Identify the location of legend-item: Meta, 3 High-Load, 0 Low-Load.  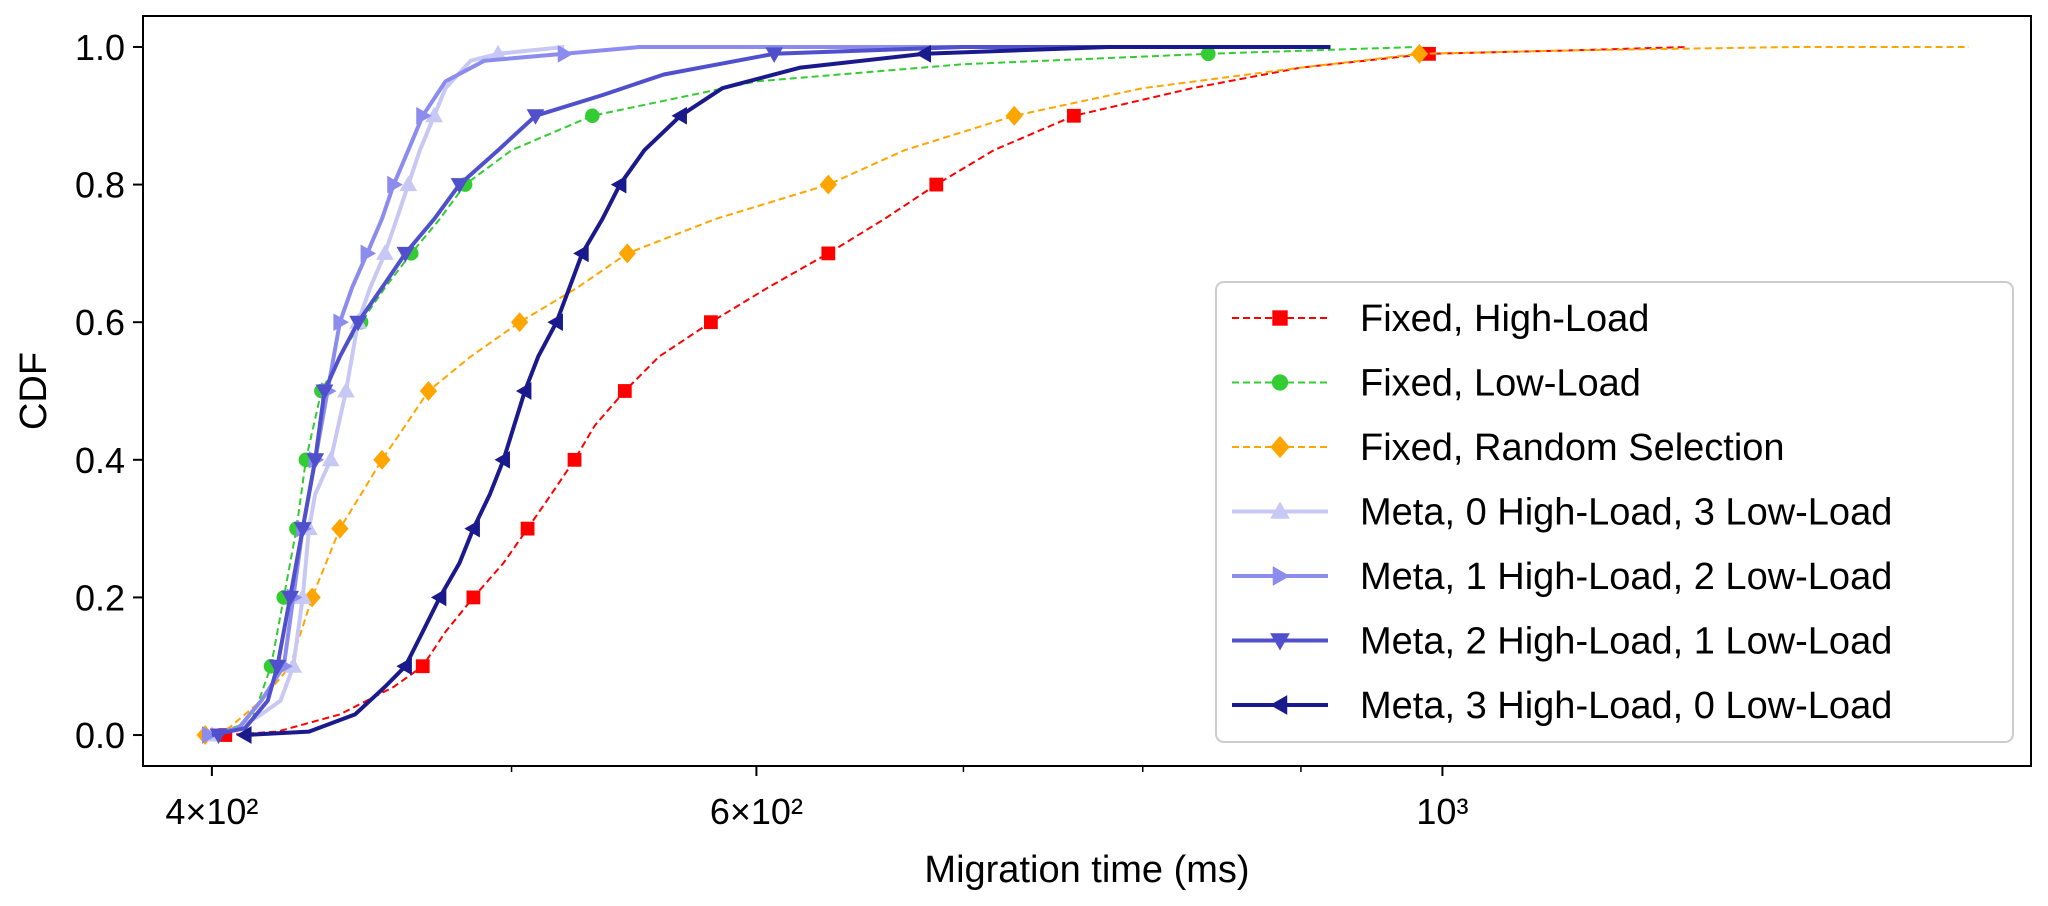
(1562, 706).